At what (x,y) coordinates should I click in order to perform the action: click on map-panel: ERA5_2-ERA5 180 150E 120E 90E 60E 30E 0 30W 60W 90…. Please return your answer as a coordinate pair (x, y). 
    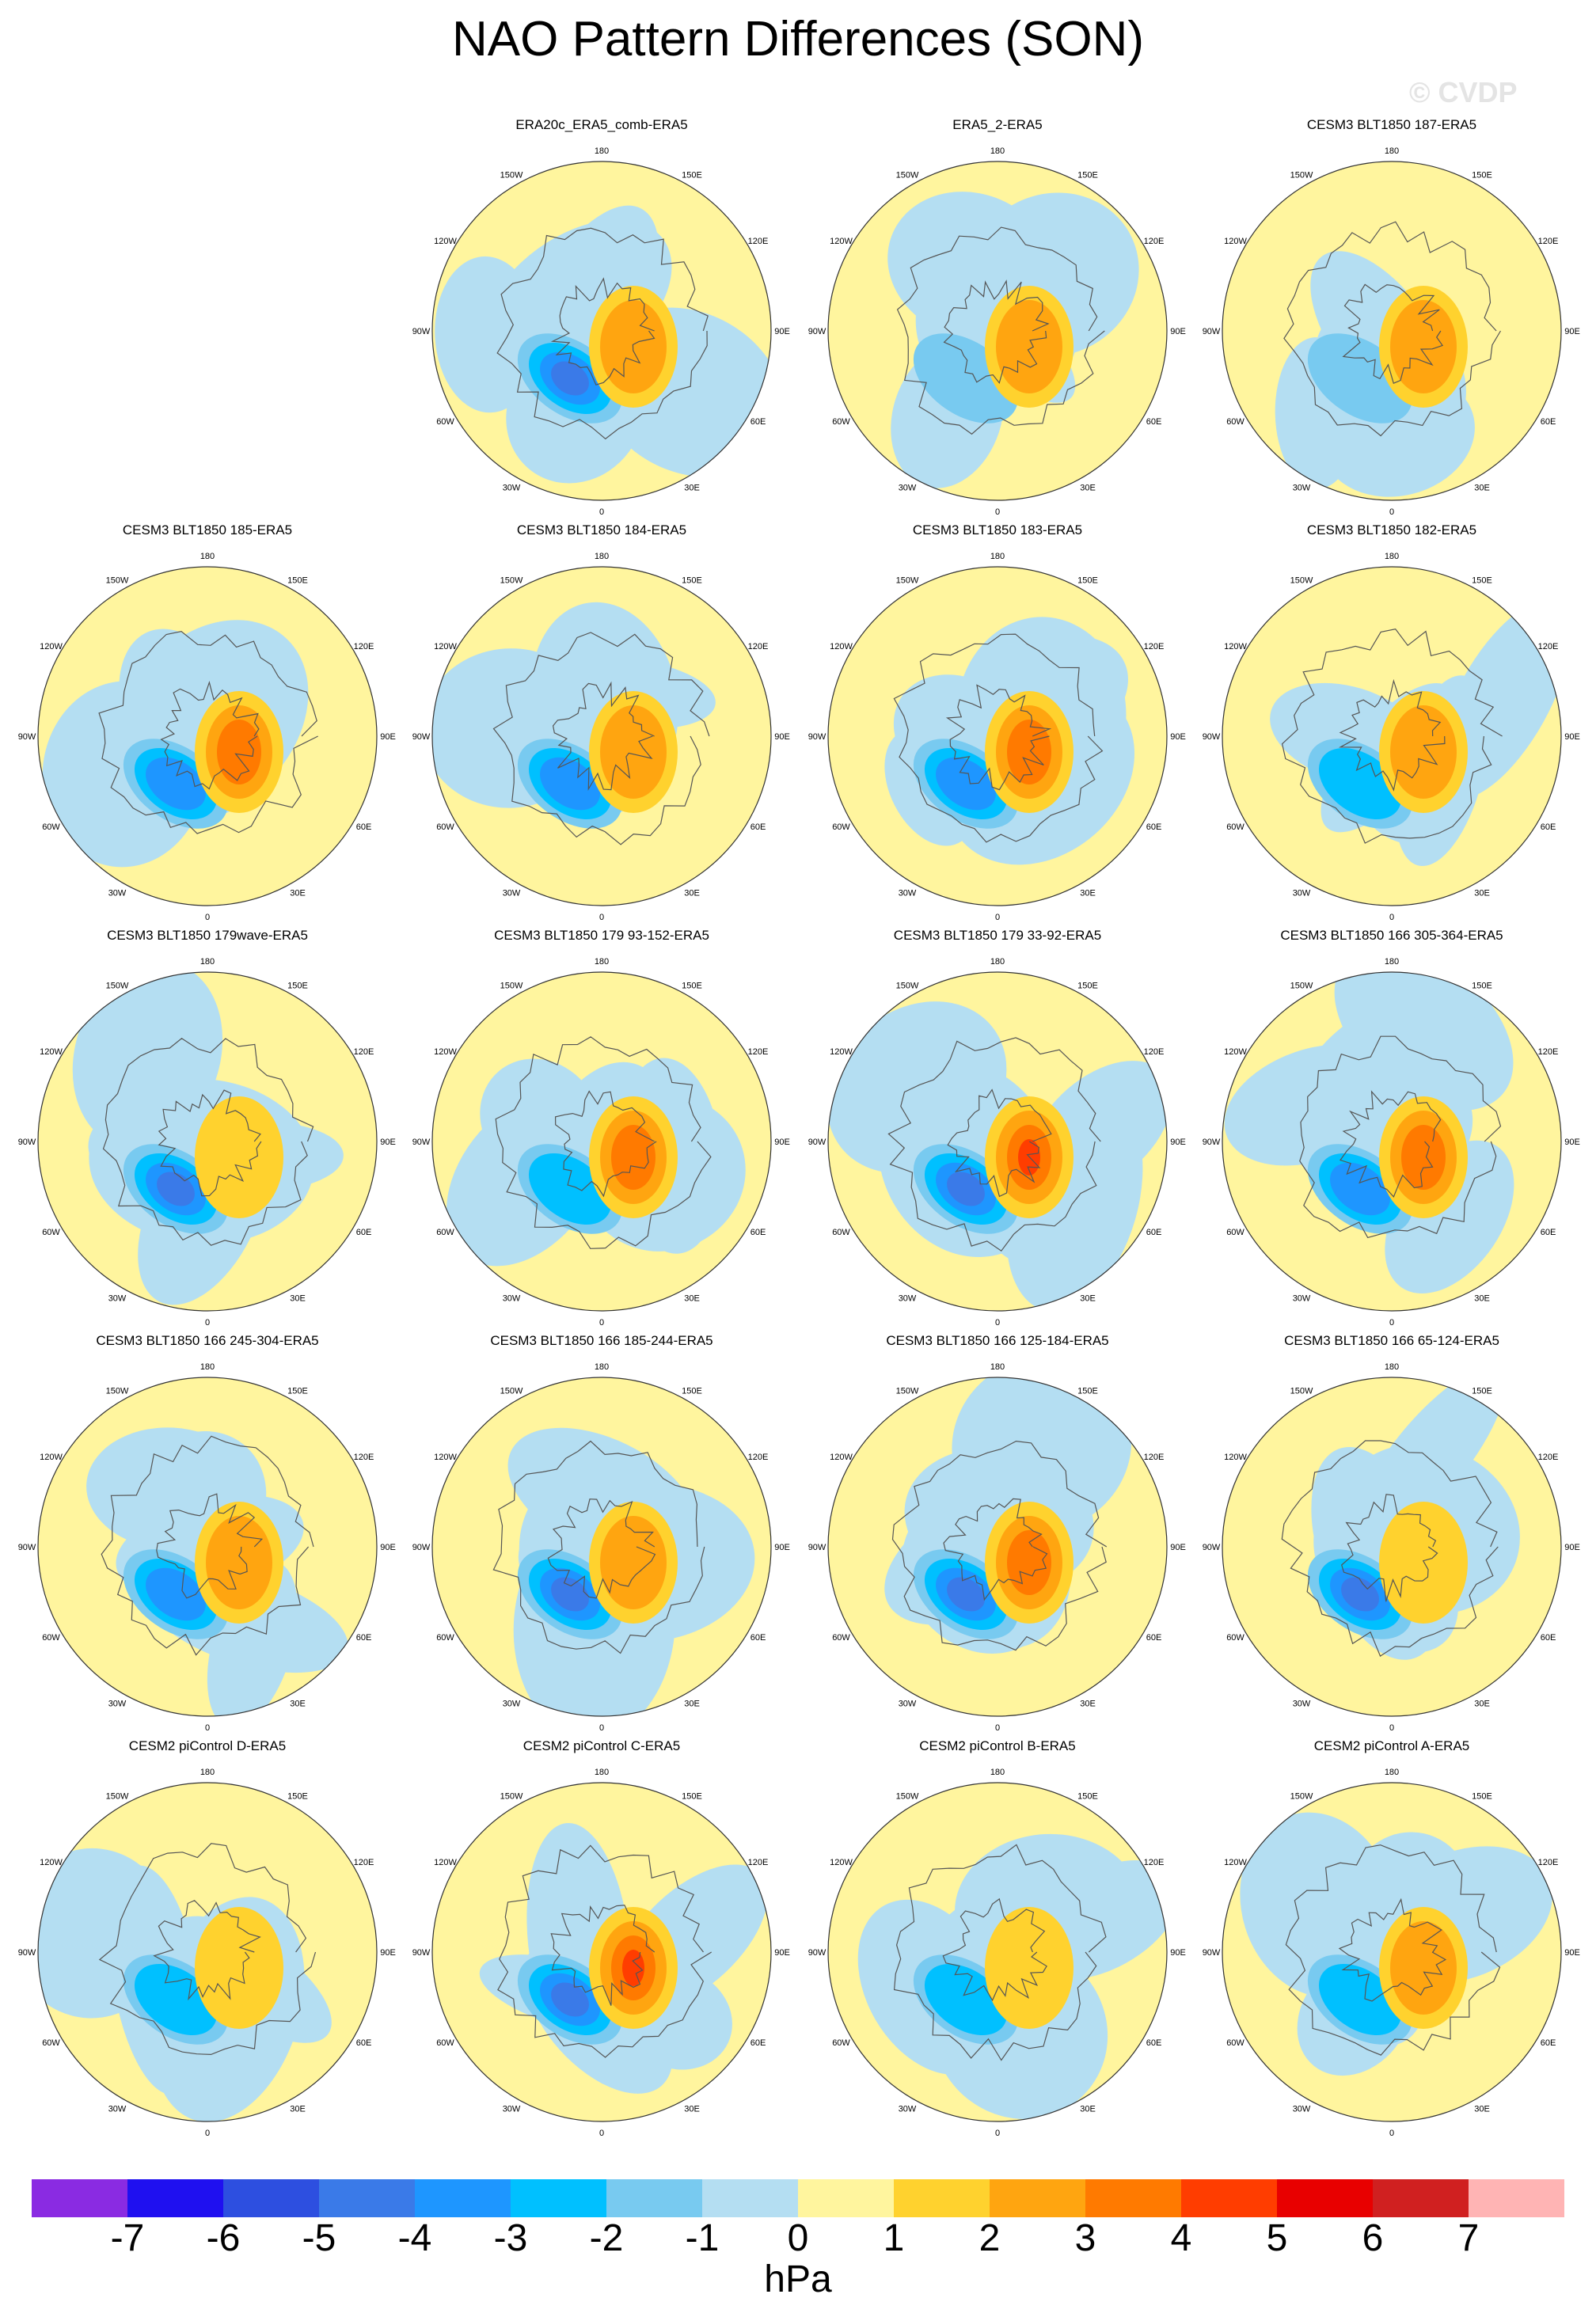
    Looking at the image, I should click on (998, 319).